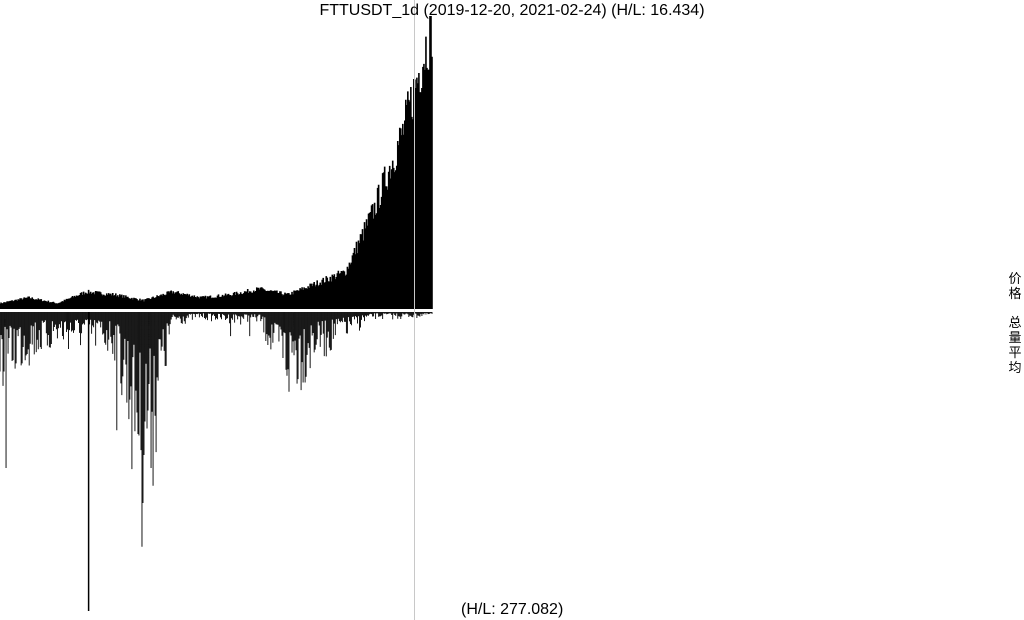 The width and height of the screenshot is (1024, 620). What do you see at coordinates (512, 609) in the screenshot?
I see `volume-hl-label: (H/L: 277.082)` at bounding box center [512, 609].